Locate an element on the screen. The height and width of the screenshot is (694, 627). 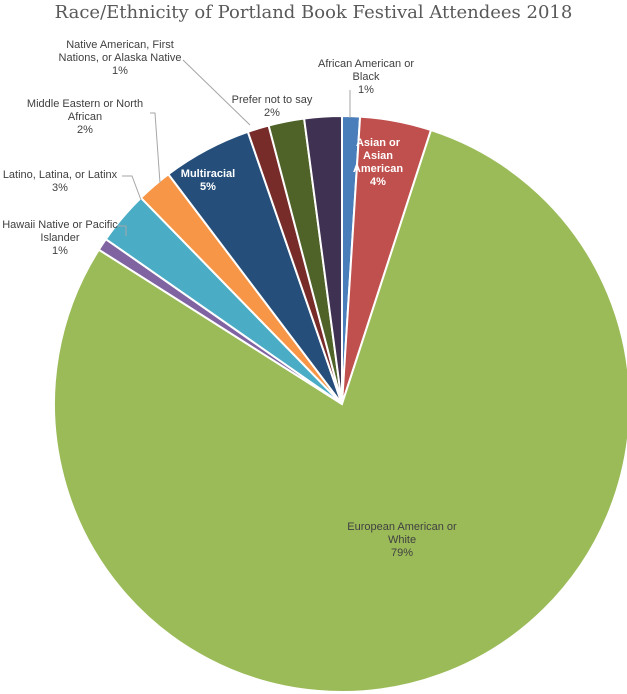
slice-label-5: Middle Eastern or North African 2% is located at coordinates (85, 117).